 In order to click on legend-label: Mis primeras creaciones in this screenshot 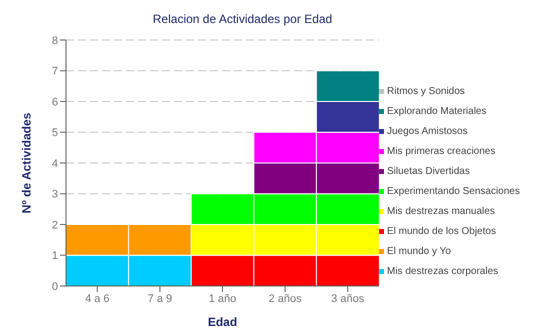, I will do `click(441, 151)`.